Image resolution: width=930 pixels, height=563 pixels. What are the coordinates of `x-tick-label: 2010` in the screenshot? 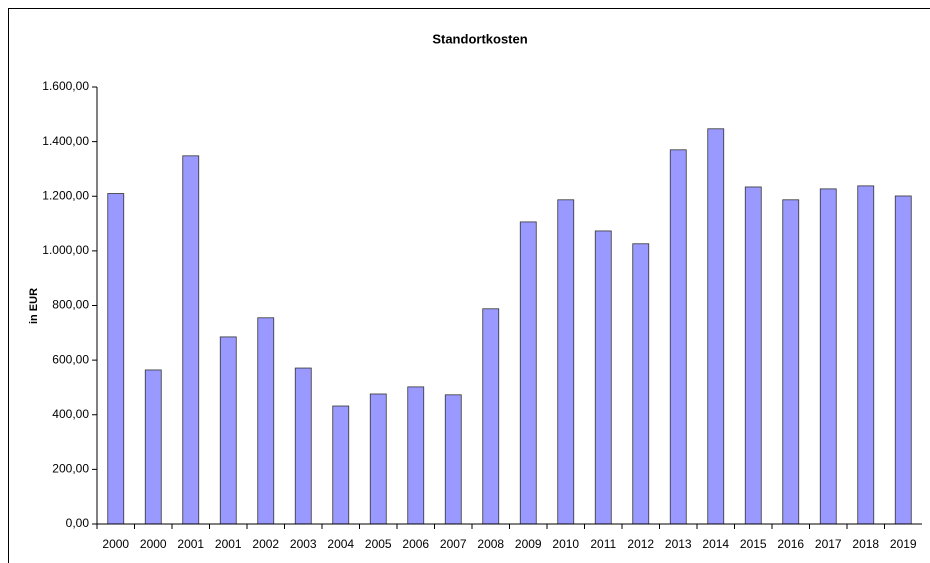 It's located at (565, 544).